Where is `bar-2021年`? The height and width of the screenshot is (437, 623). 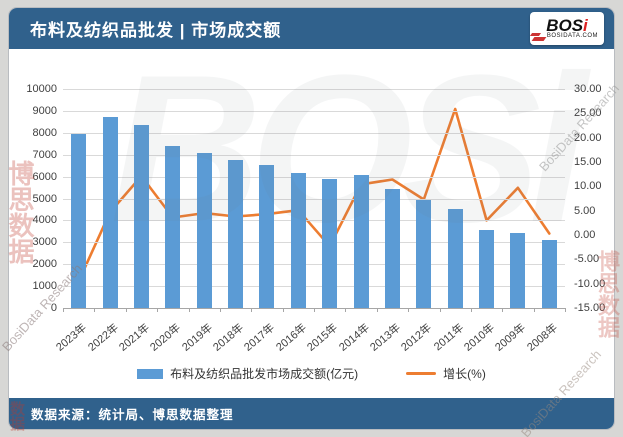 bar-2021年 is located at coordinates (141, 216).